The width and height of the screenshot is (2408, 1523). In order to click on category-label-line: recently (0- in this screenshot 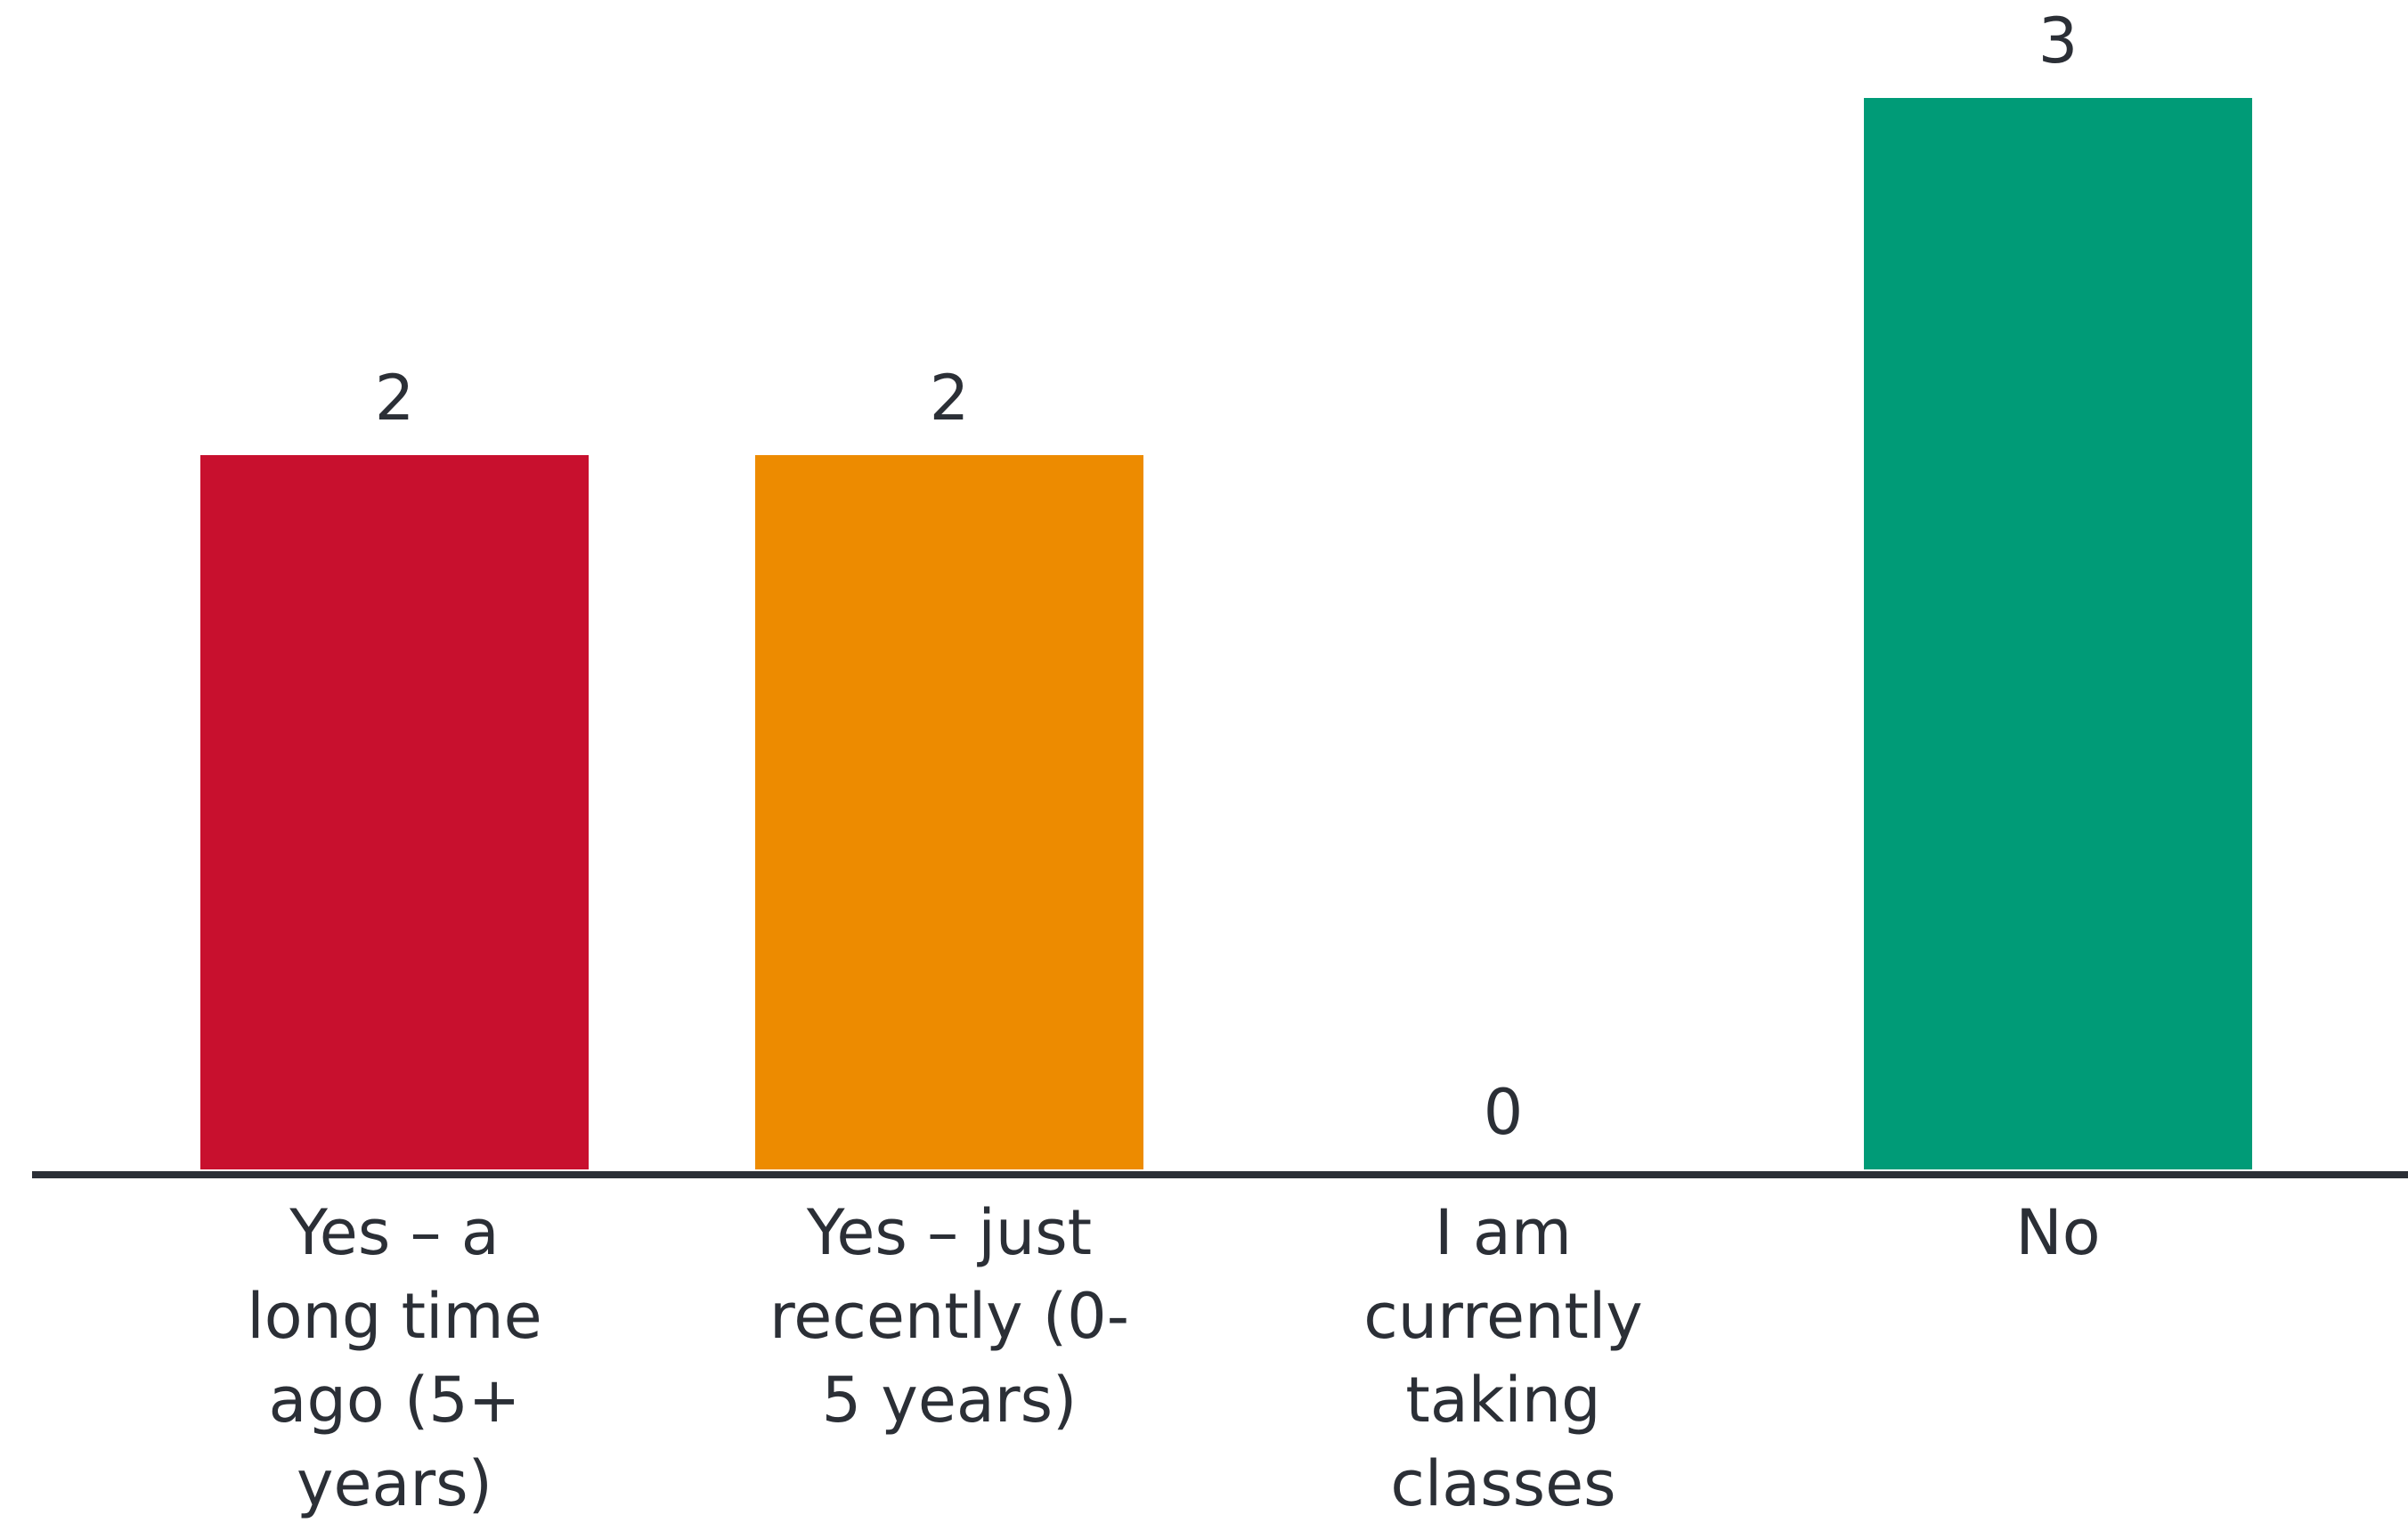, I will do `click(949, 1316)`.